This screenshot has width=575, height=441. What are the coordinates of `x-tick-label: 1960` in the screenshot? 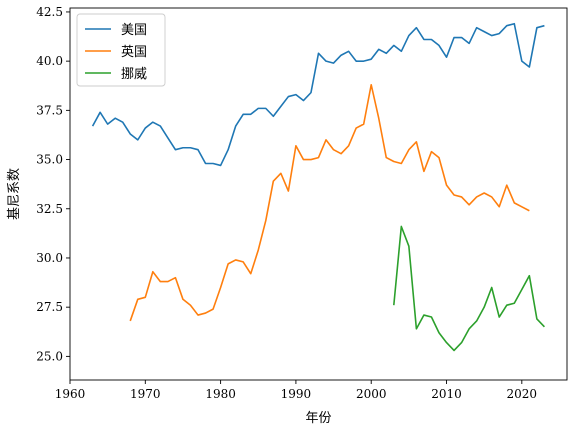 It's located at (70, 394).